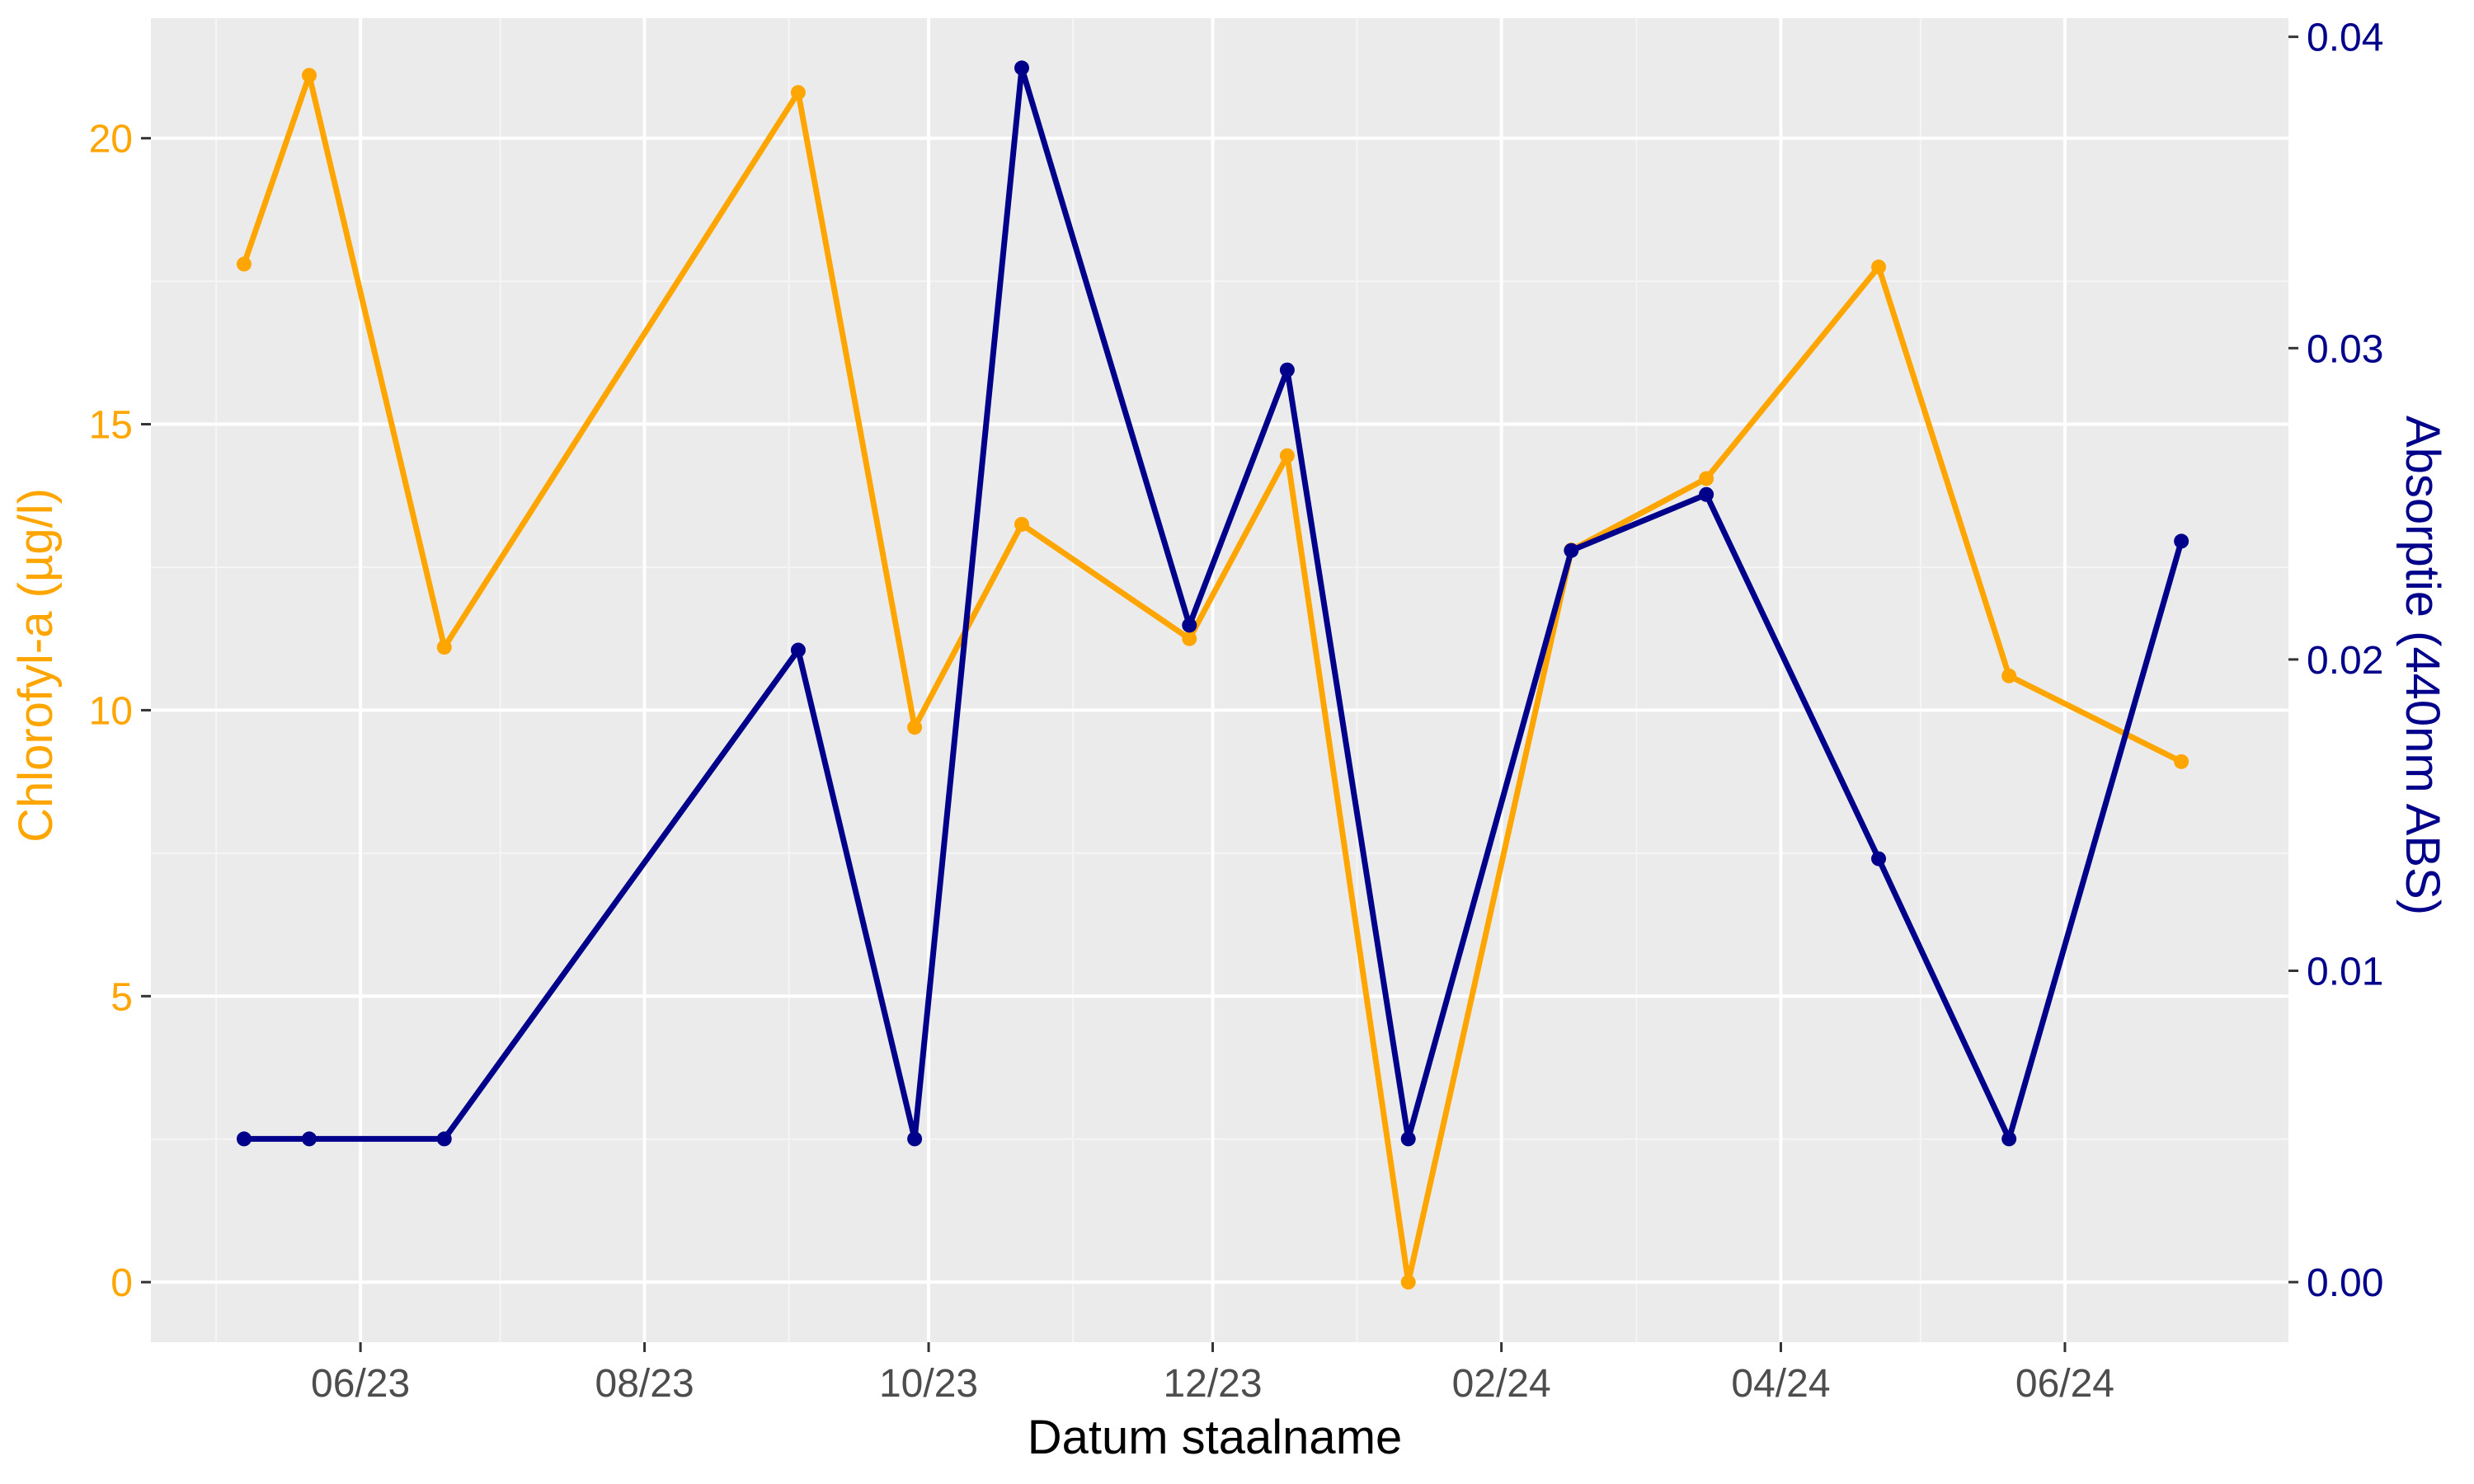 The image size is (2474, 1484). What do you see at coordinates (2345, 661) in the screenshot?
I see `y-right-tick-label: 0.02` at bounding box center [2345, 661].